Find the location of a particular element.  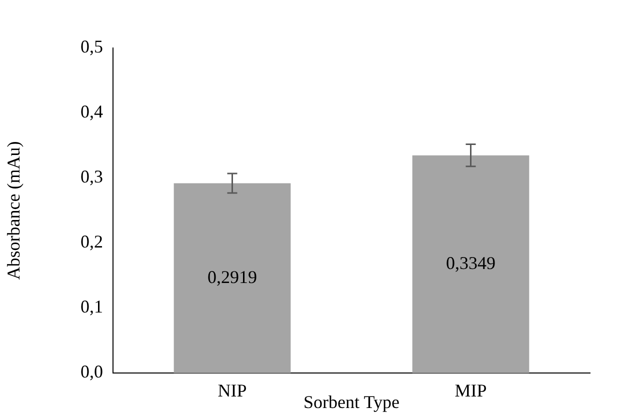

data-label: 0,2919 is located at coordinates (232, 276).